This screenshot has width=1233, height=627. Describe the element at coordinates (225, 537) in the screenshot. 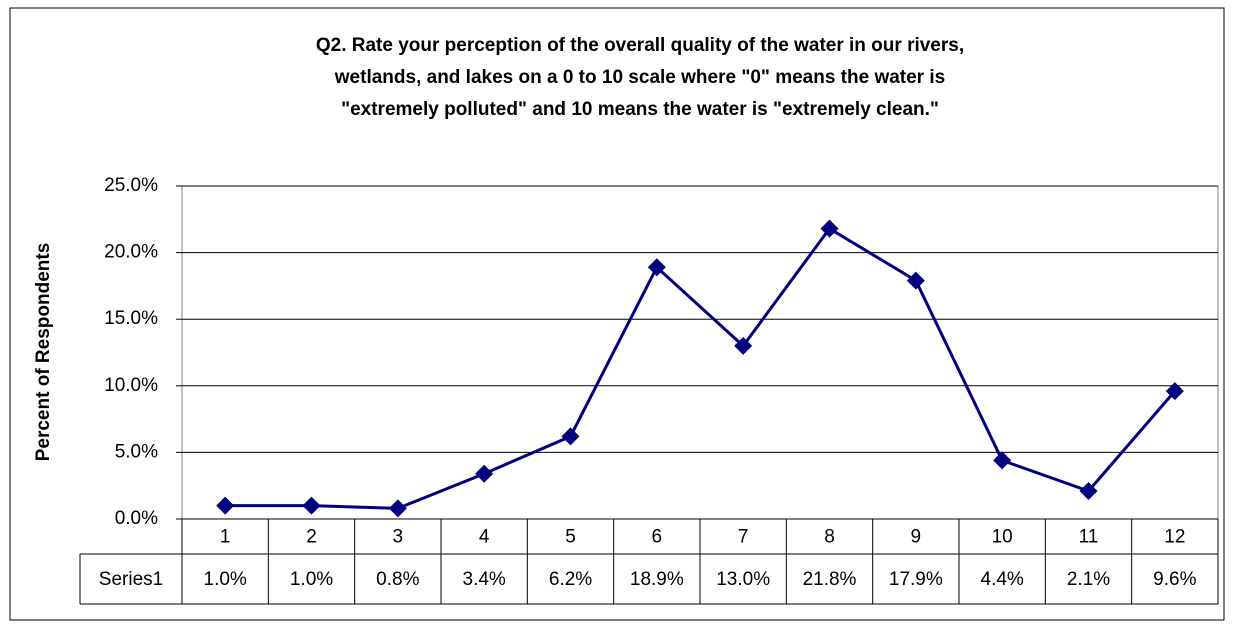

I see `x-tick-label: 1` at that location.